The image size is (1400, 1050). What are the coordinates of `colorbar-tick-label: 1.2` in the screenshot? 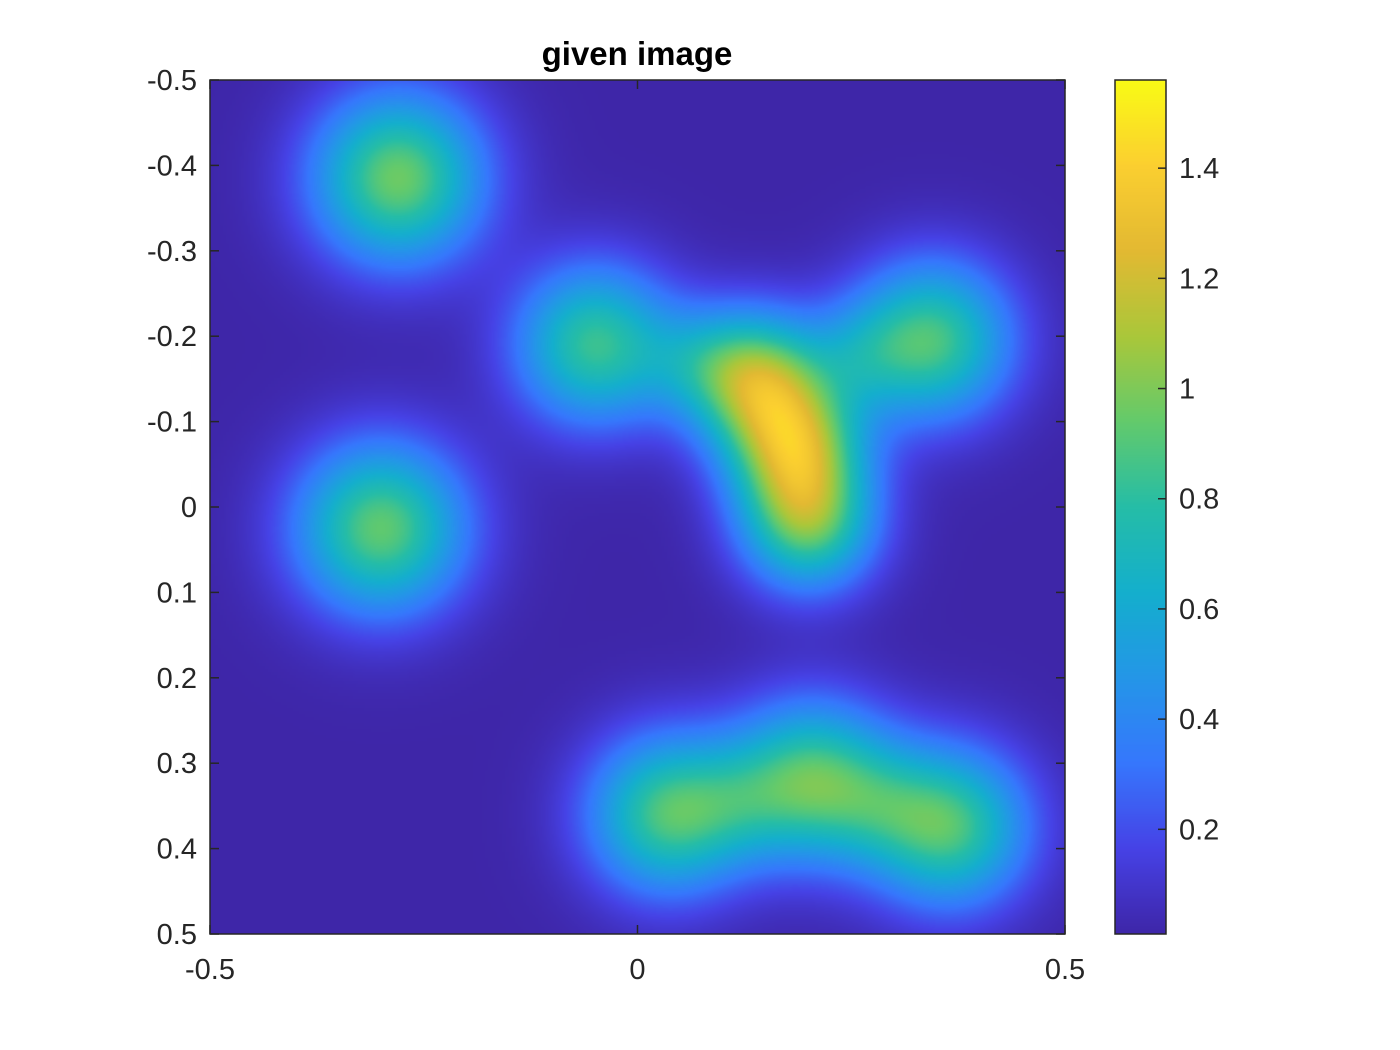 It's located at (1199, 279).